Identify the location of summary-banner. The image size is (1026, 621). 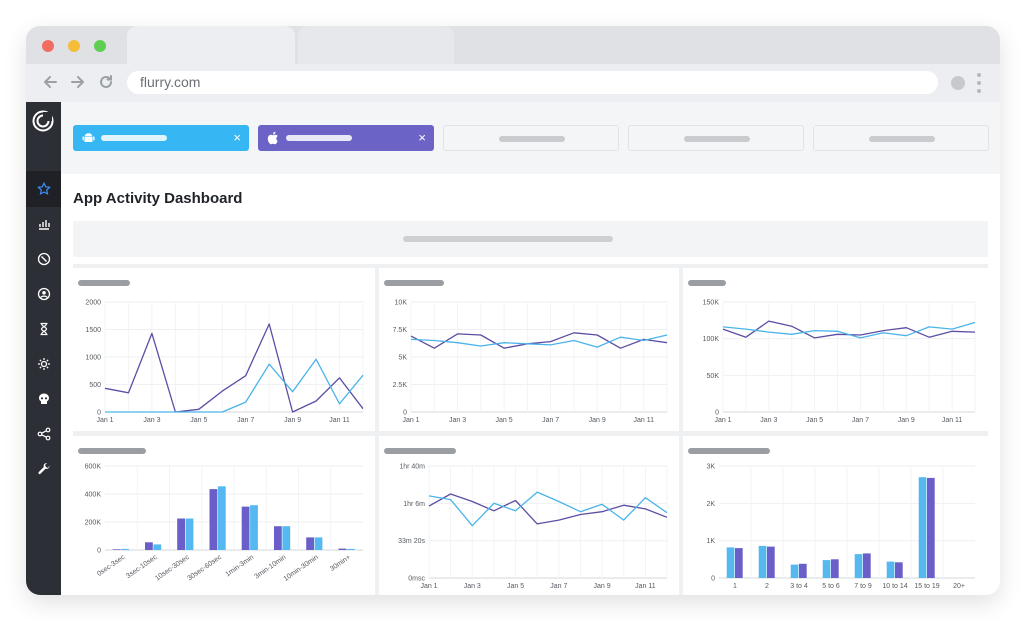
(530, 239).